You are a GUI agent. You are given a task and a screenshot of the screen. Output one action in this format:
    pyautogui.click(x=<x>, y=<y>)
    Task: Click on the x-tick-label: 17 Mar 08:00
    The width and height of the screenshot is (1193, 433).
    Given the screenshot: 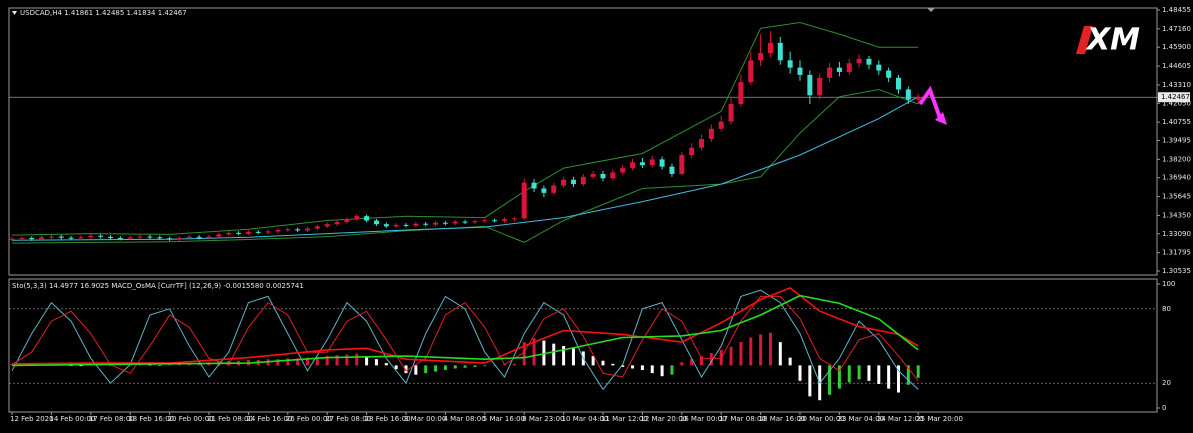 What is the action you would take?
    pyautogui.click(x=742, y=419)
    